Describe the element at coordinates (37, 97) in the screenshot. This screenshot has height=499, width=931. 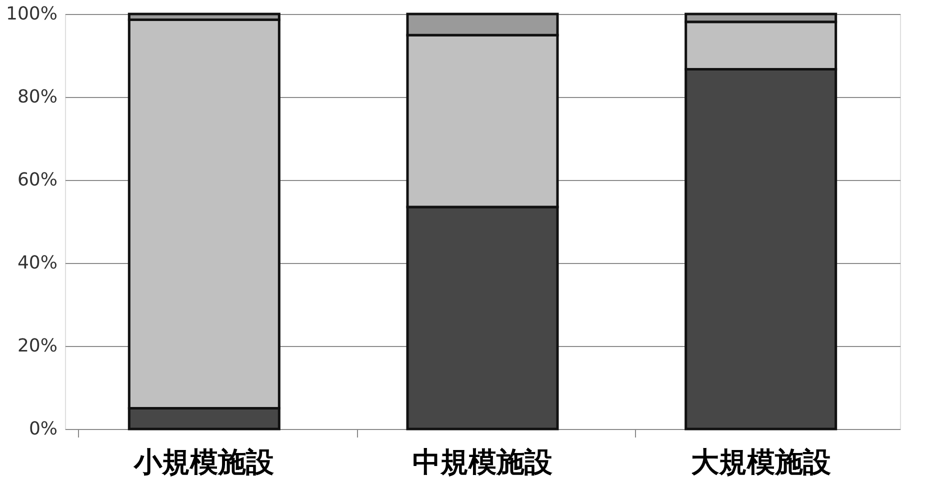
I see `y-tick-label: 80%` at that location.